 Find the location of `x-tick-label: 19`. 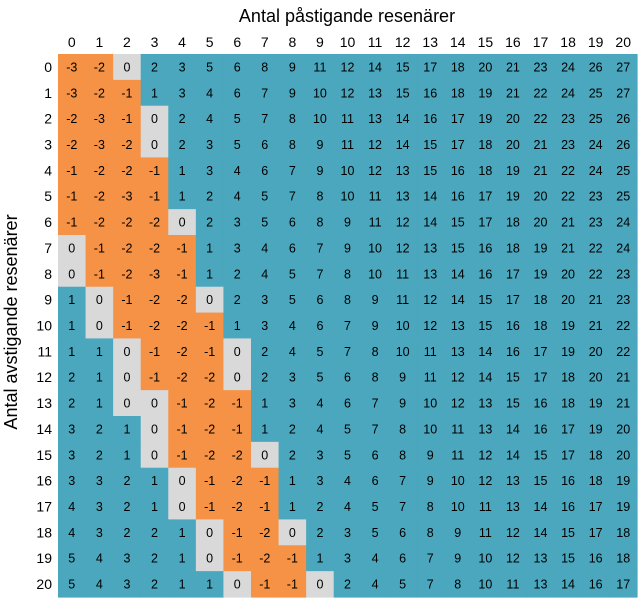

x-tick-label: 19 is located at coordinates (596, 42).